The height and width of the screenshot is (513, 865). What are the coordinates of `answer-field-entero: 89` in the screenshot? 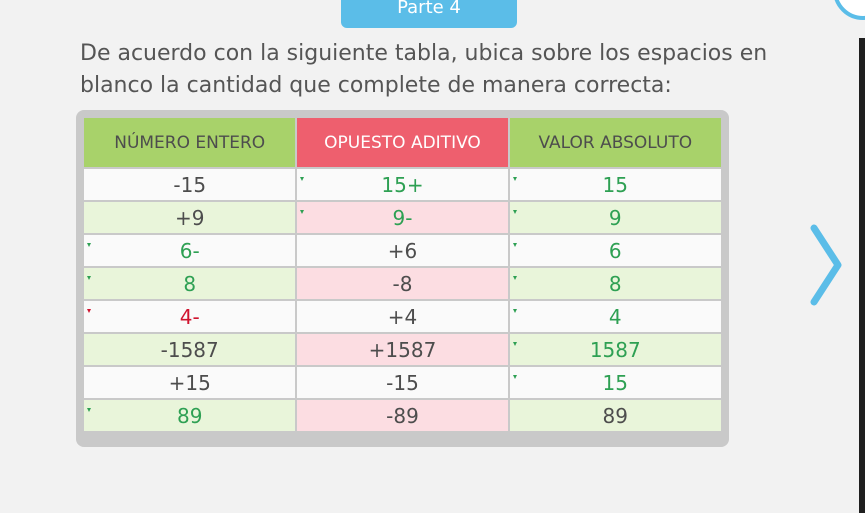 It's located at (190, 415).